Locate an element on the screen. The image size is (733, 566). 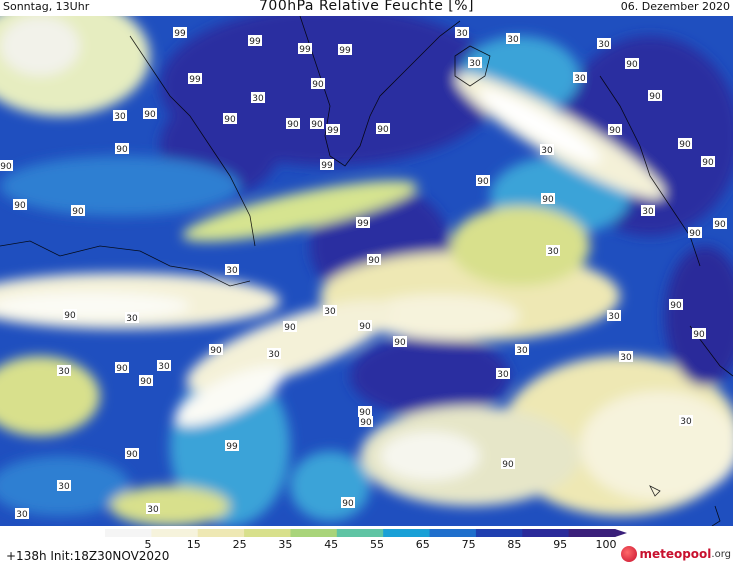
meteopool-logo: meteopool .org is located at coordinates (676, 554).